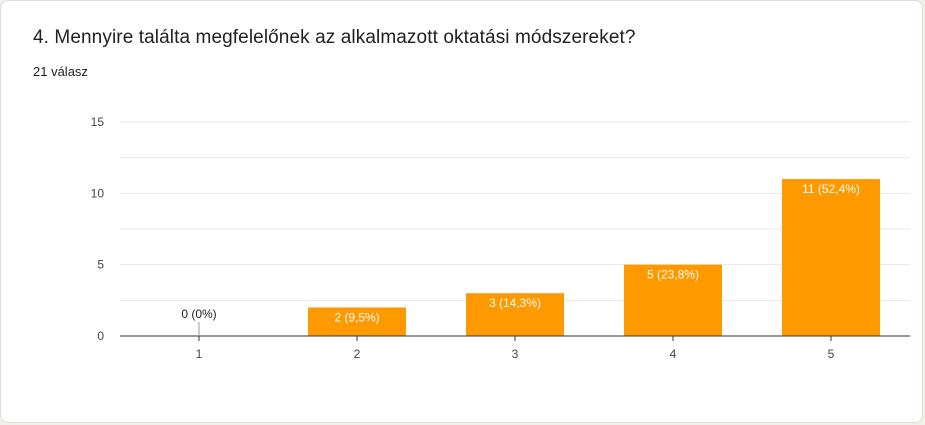 The width and height of the screenshot is (925, 425). I want to click on x-tick-label: 2, so click(357, 354).